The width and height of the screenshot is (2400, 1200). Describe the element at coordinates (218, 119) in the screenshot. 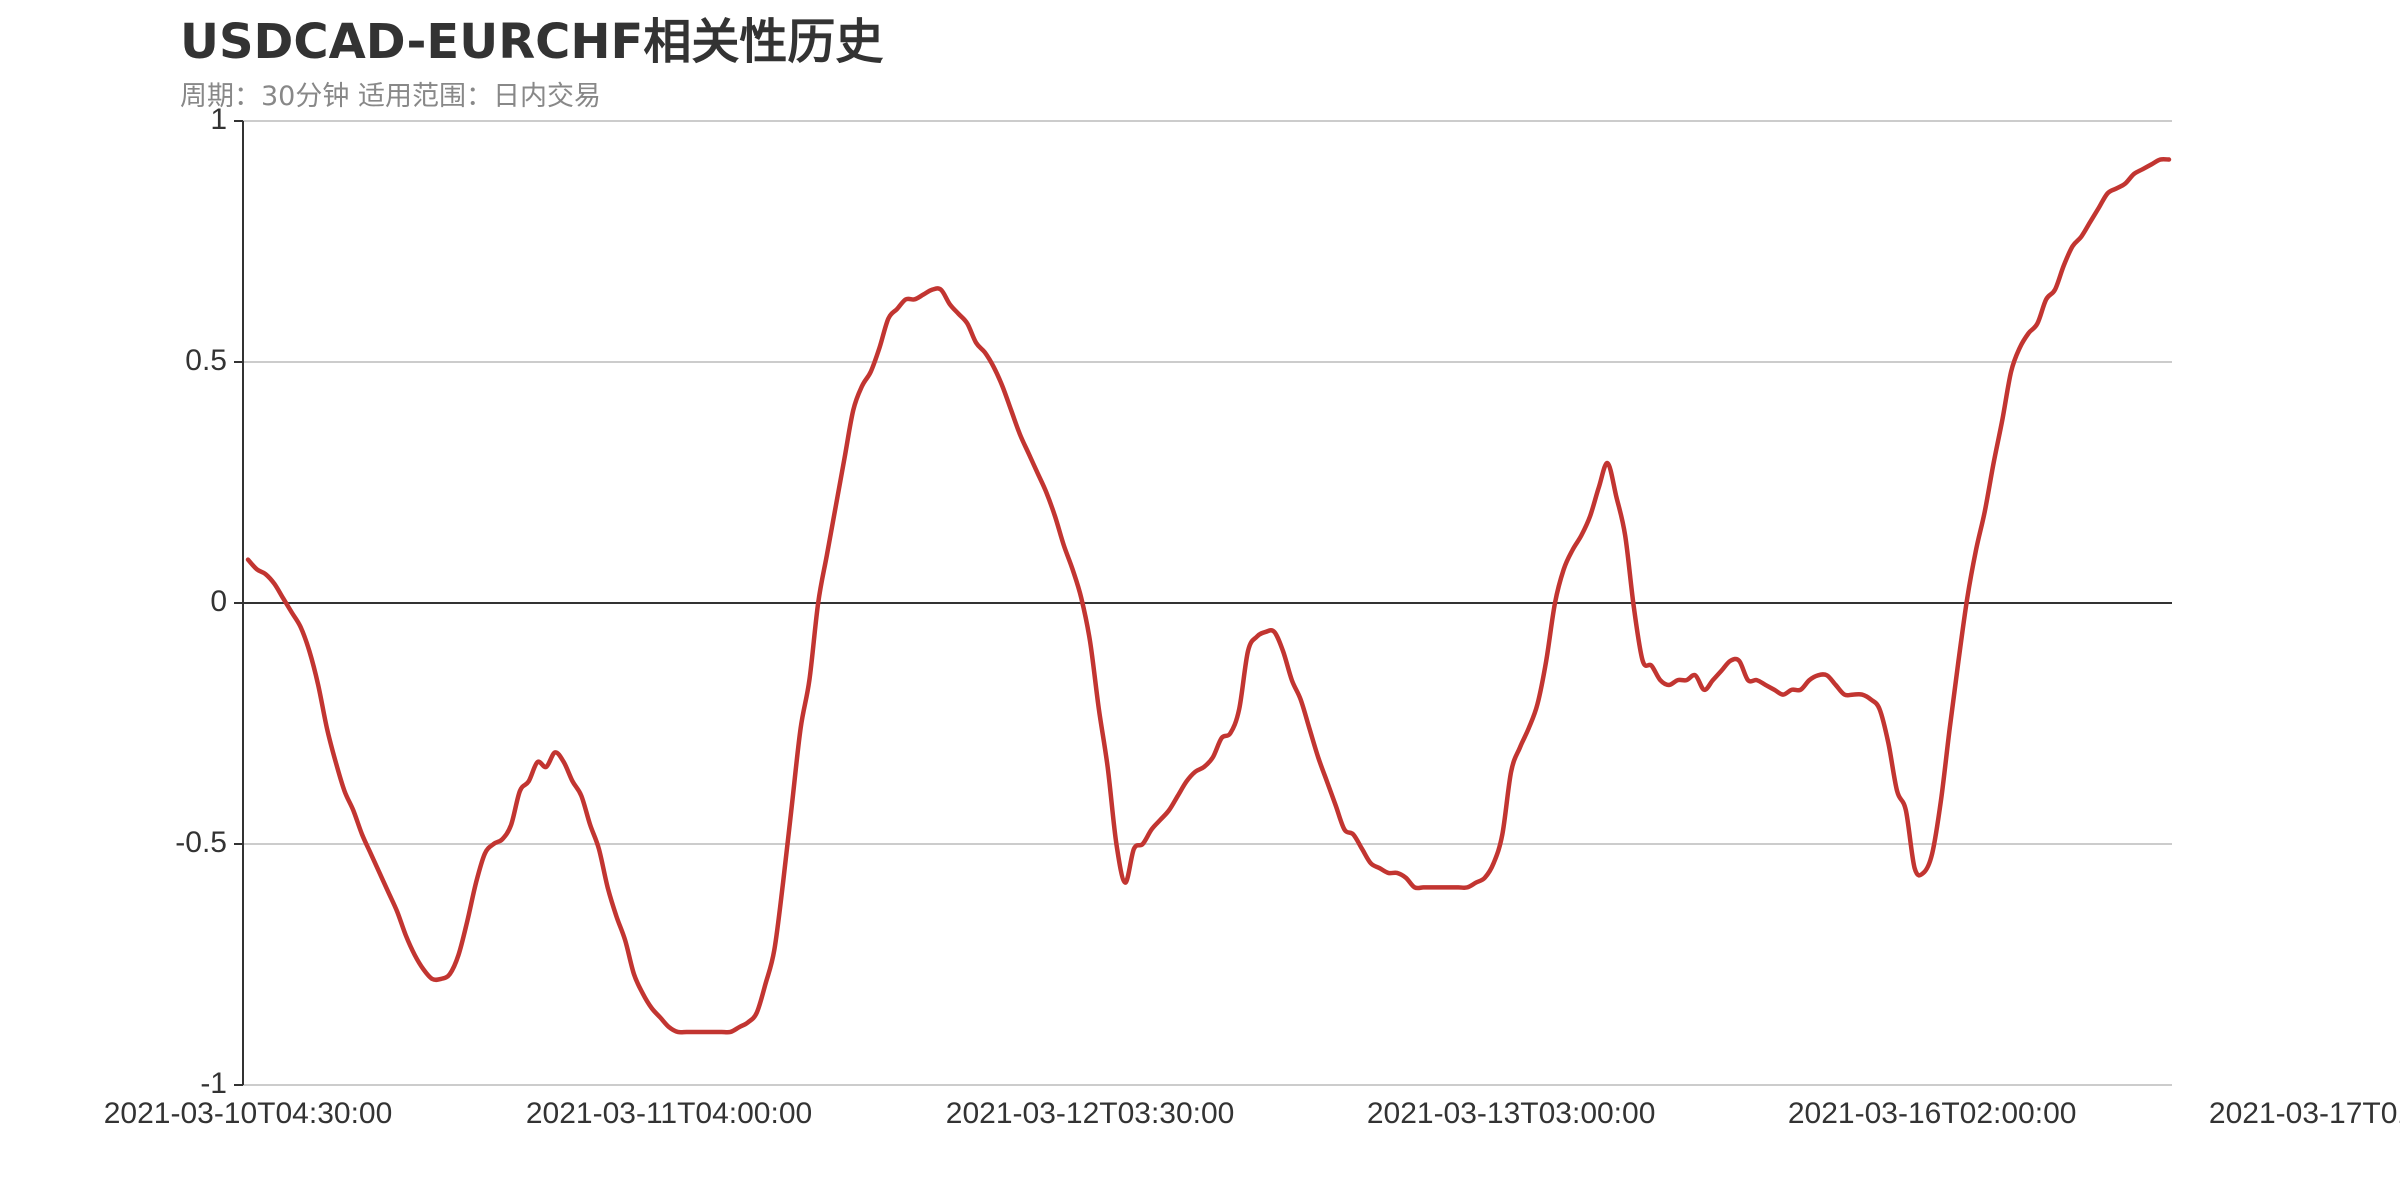

I see `y-tick-label: 1` at that location.